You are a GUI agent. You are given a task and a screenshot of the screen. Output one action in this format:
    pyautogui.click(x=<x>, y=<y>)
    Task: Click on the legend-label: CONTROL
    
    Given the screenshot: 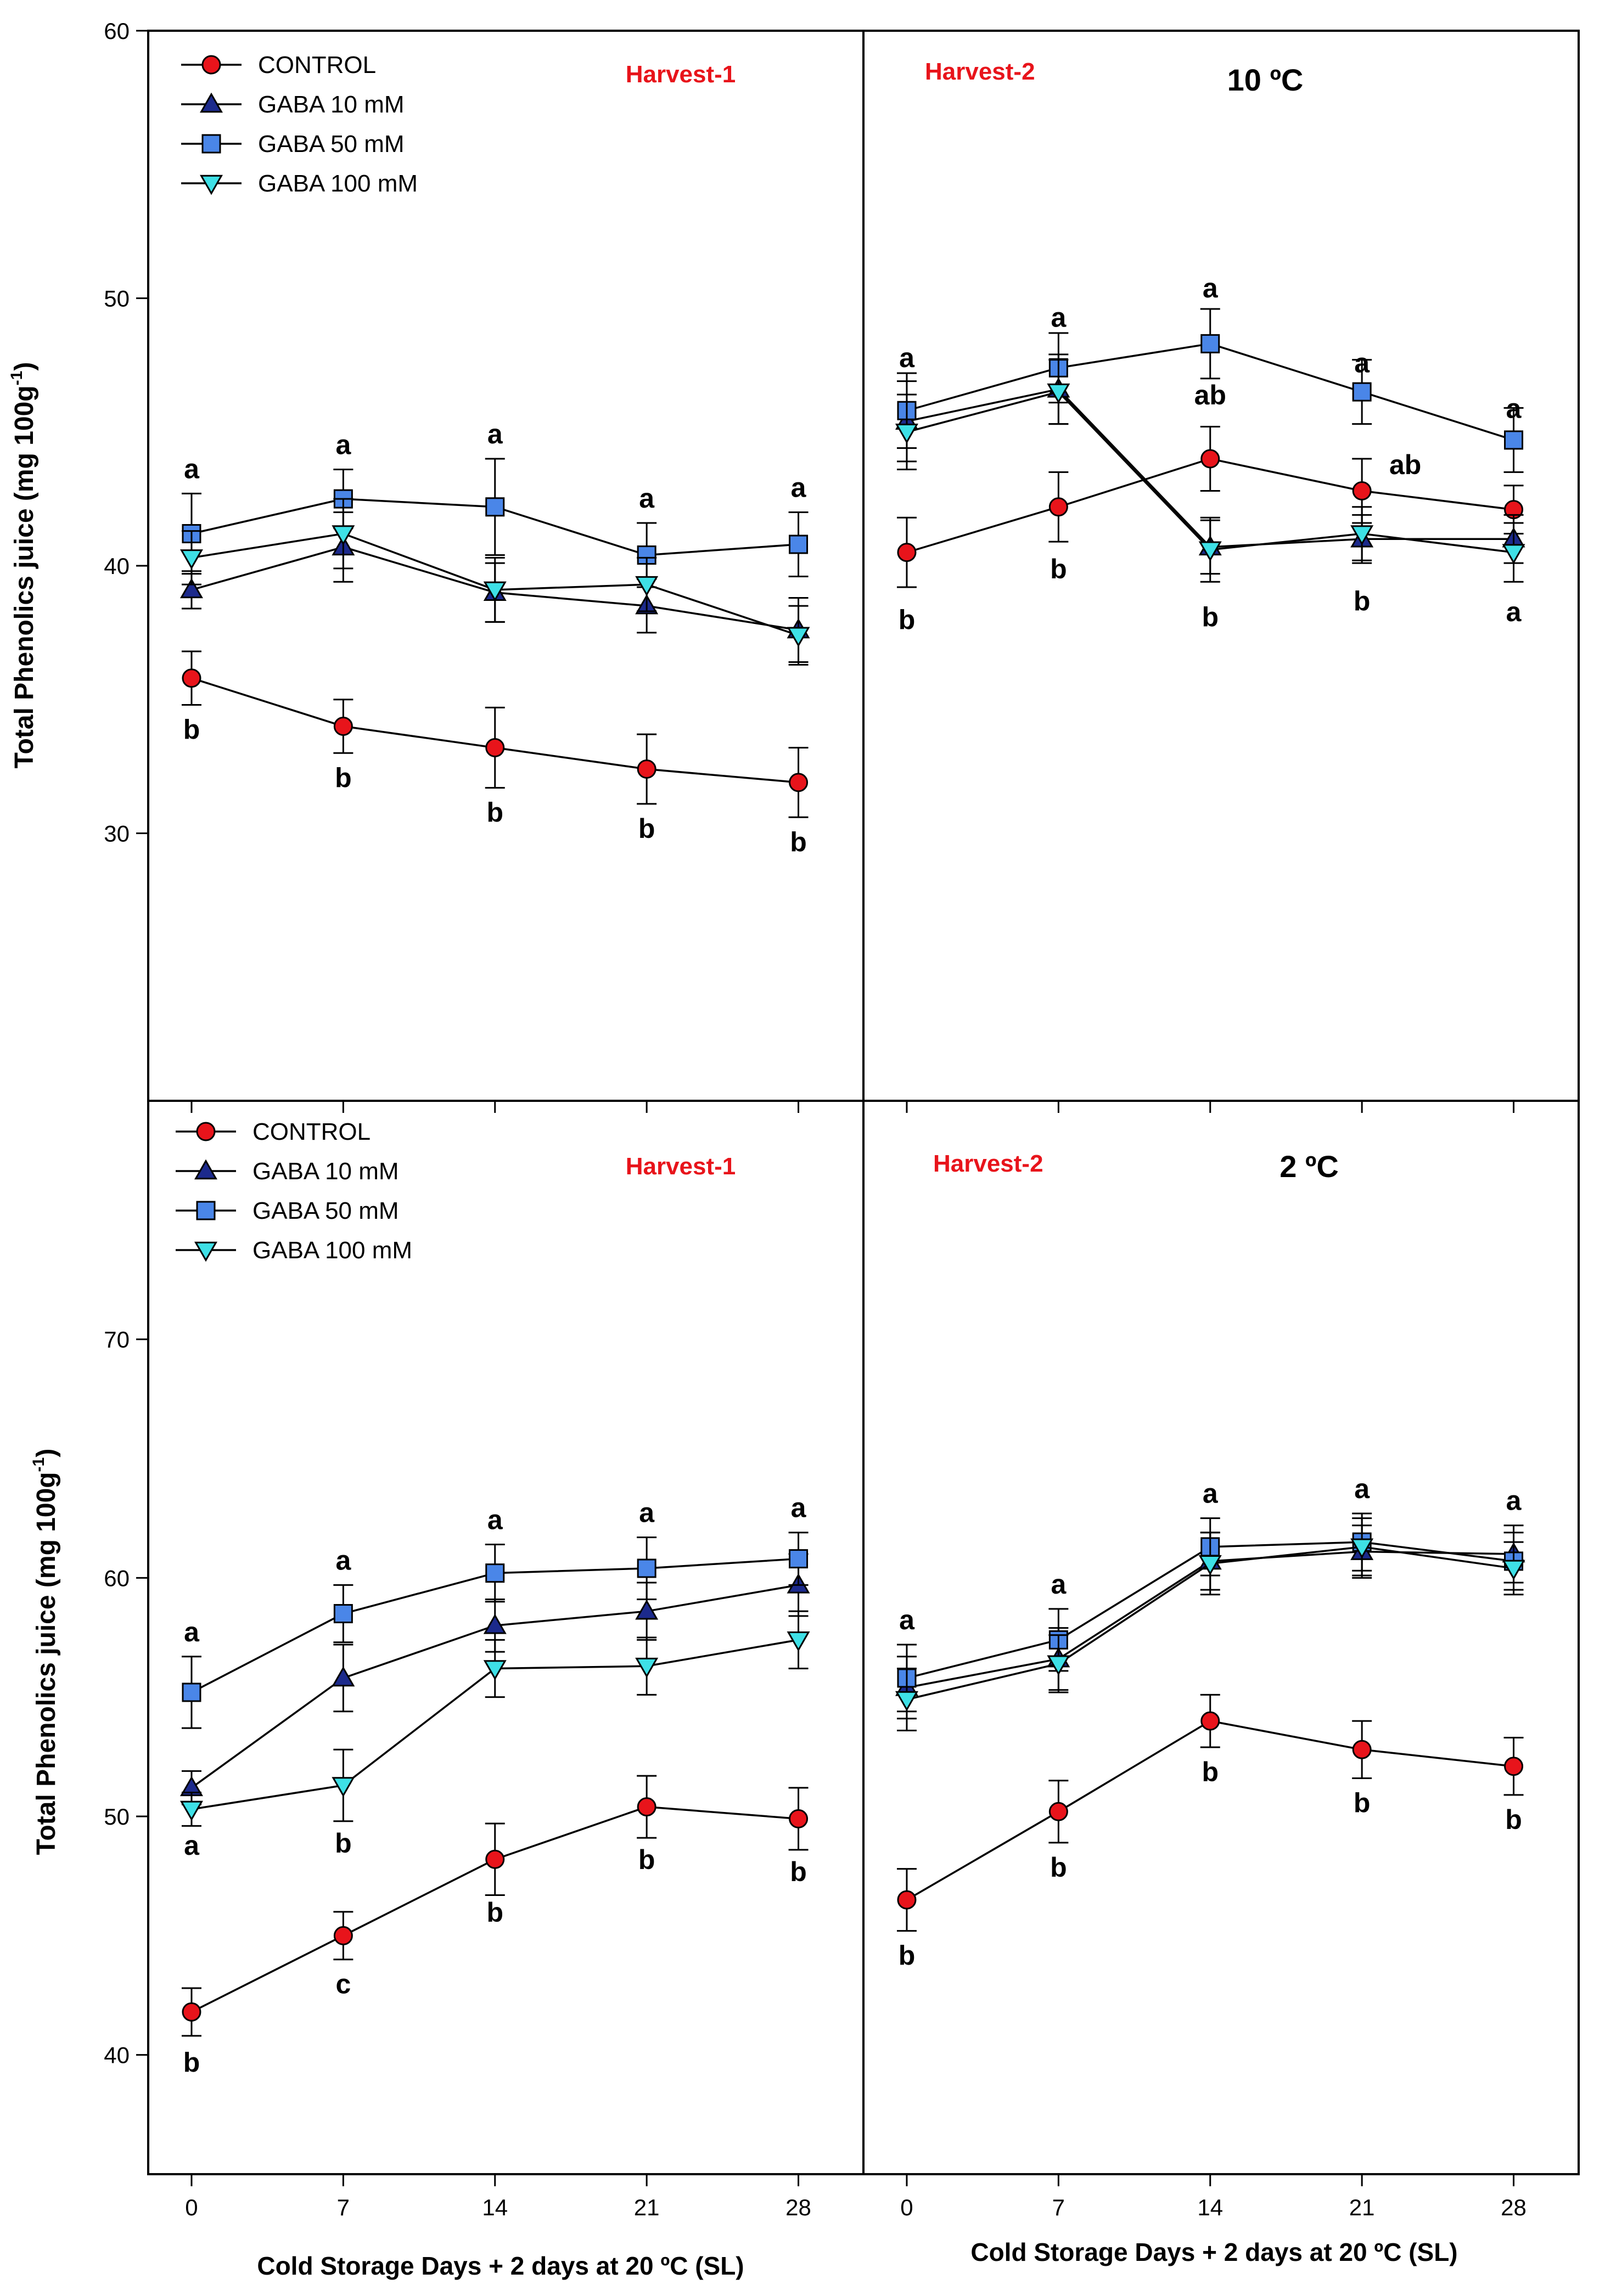 What is the action you would take?
    pyautogui.click(x=317, y=65)
    